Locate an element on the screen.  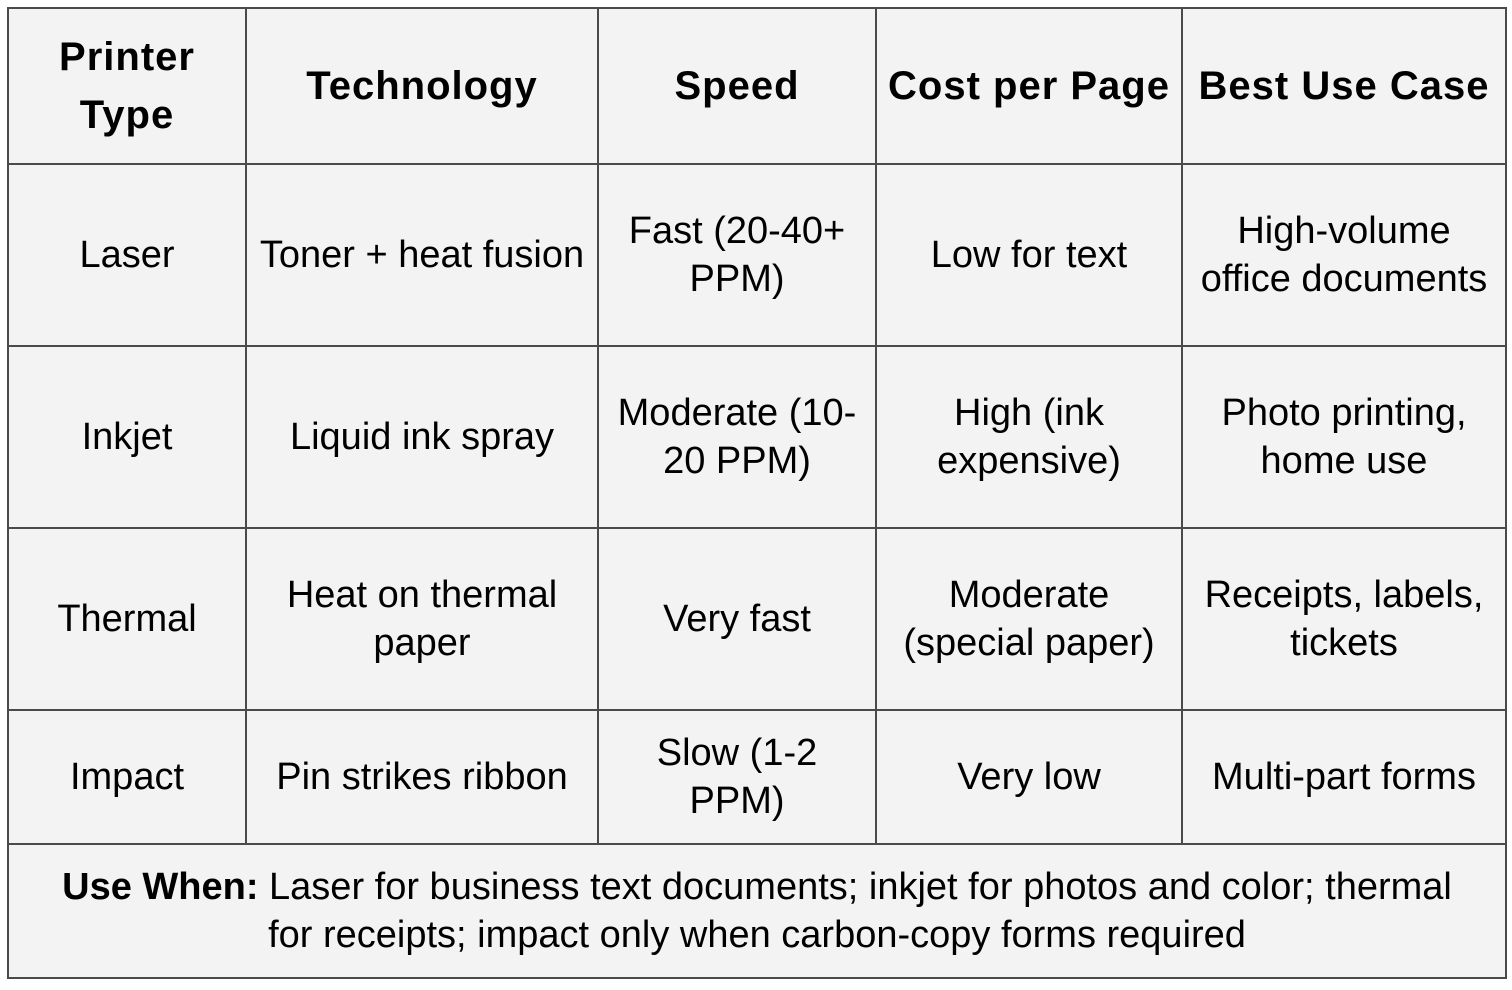
cell-technology: Toner + heat fusion is located at coordinates (422, 255).